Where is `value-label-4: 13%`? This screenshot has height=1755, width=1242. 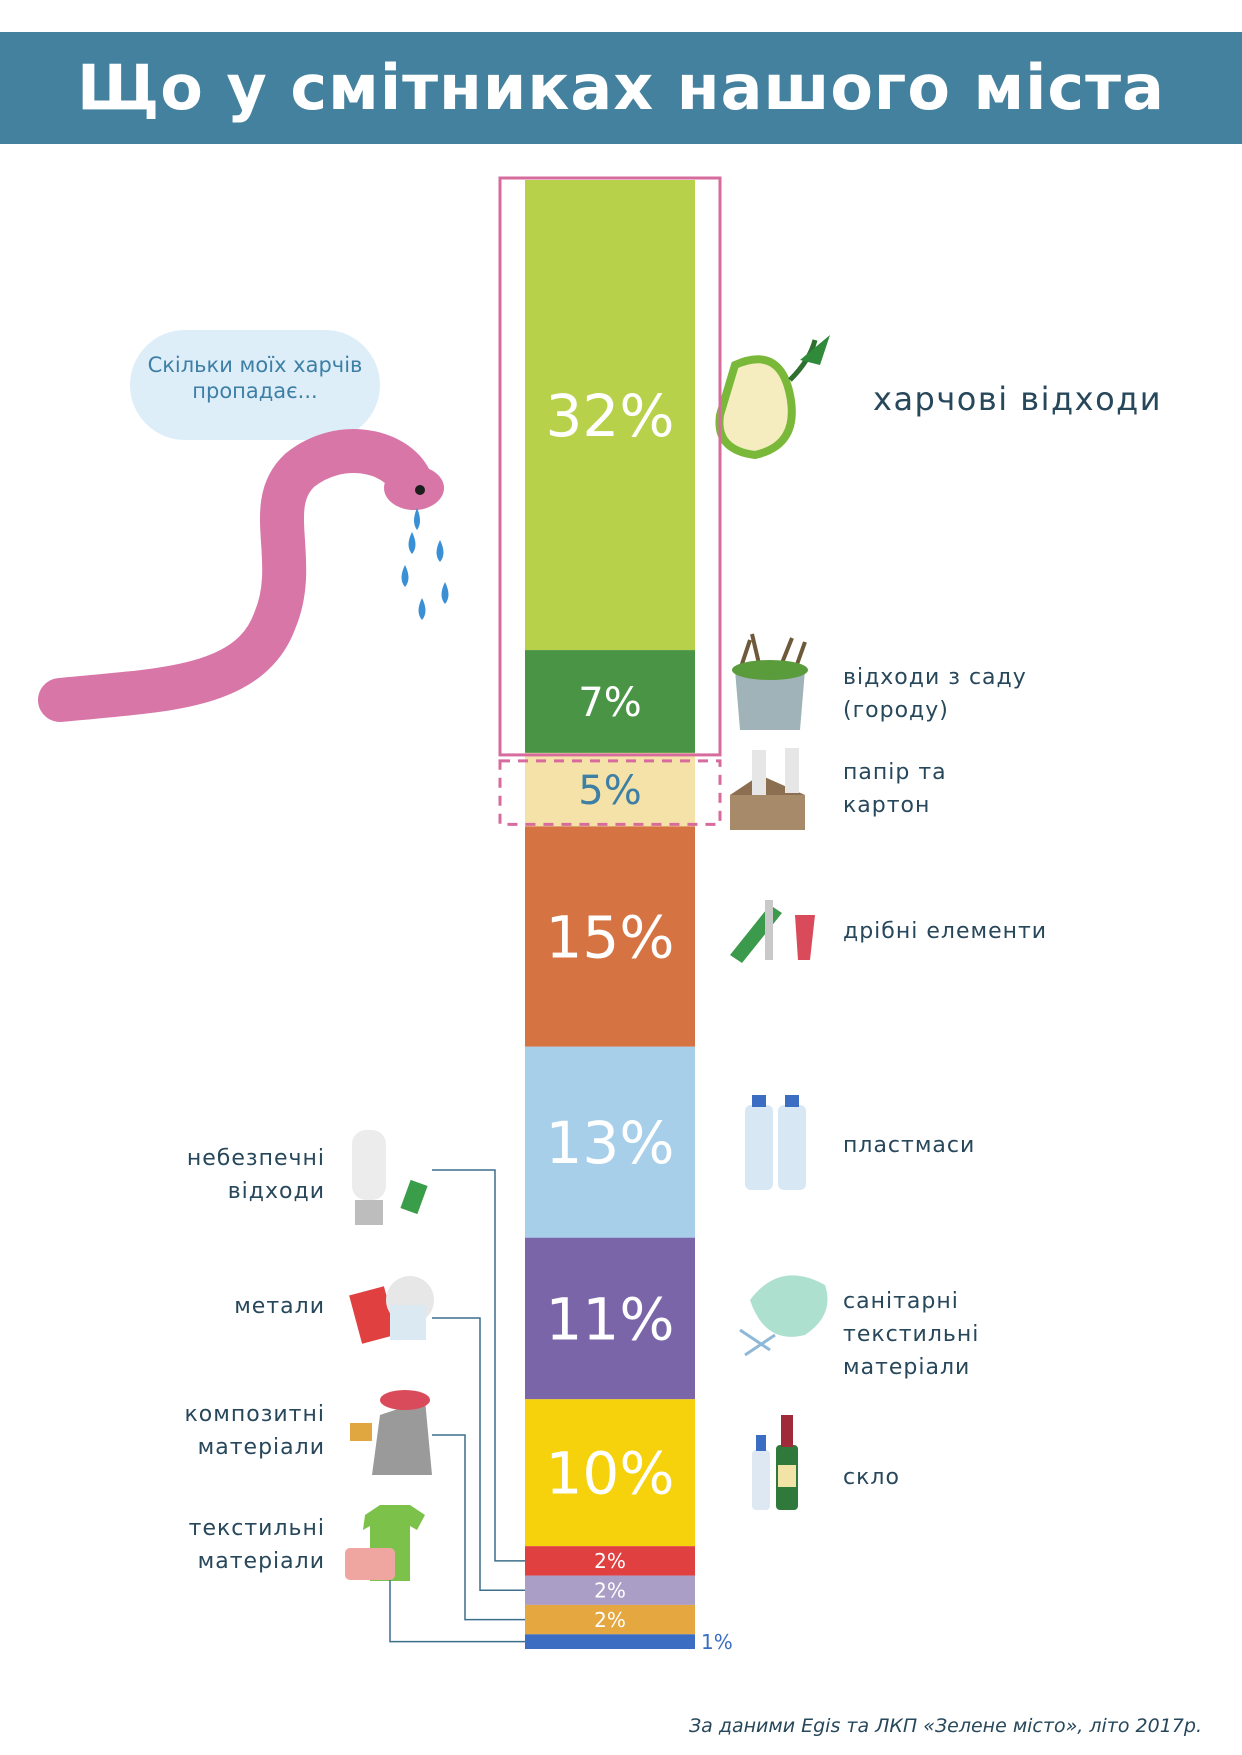 value-label-4: 13% is located at coordinates (610, 1143).